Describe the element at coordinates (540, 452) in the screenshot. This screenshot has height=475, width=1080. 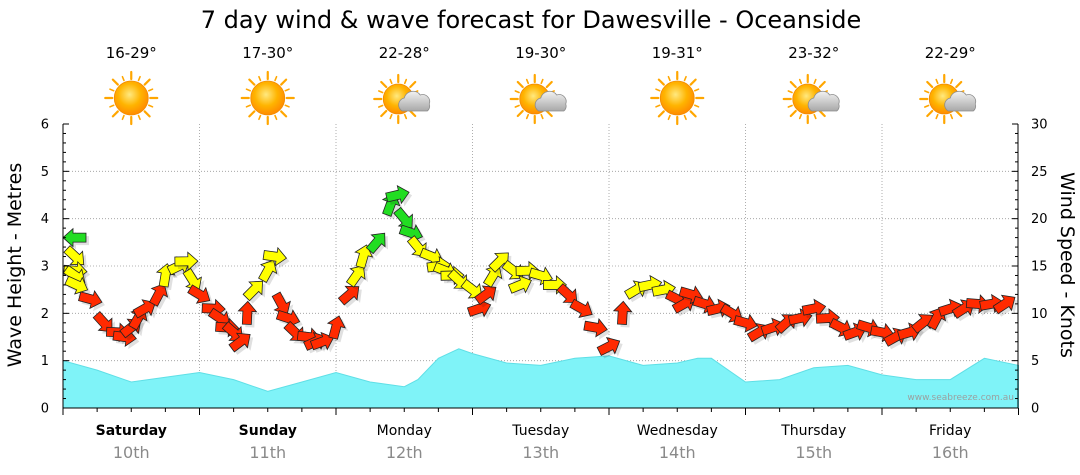
I see `day-date: 13th` at that location.